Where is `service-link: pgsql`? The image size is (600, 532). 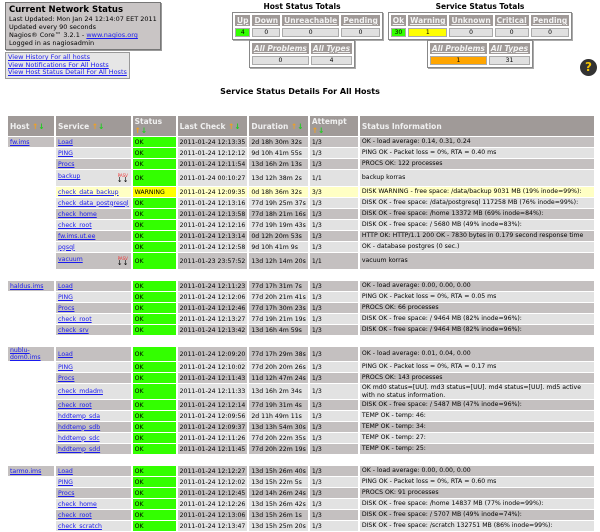 service-link: pgsql is located at coordinates (66, 247).